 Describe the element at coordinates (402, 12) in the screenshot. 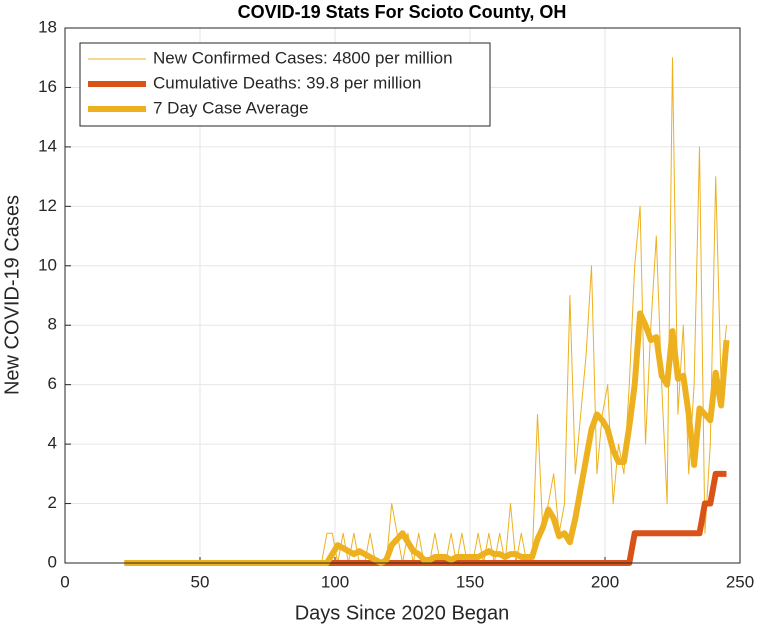

I see `chart-title: COVID-19 Stats For Scioto County, OH` at that location.